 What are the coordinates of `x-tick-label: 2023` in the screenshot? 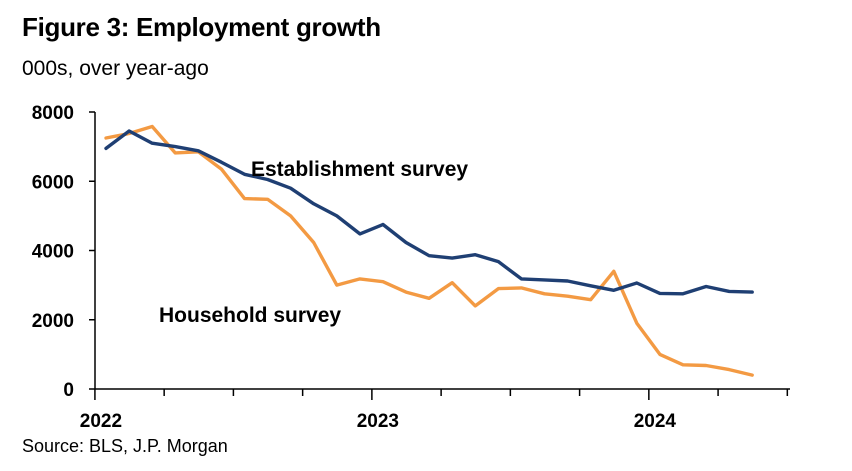 It's located at (378, 421).